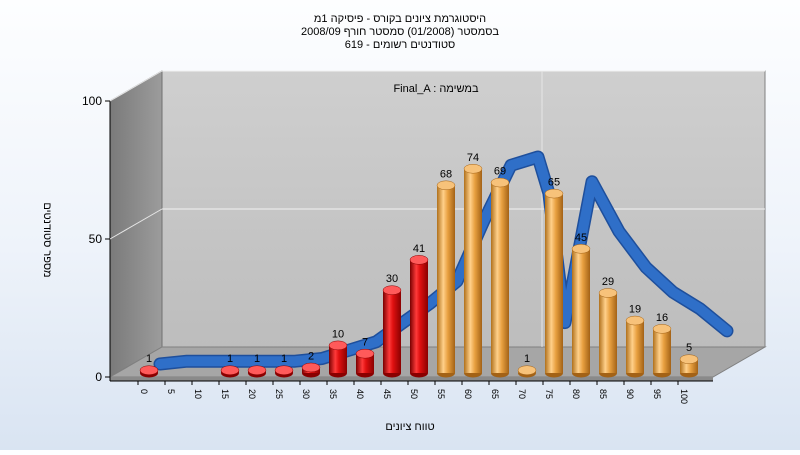  What do you see at coordinates (436, 89) in the screenshot?
I see `task-annotation: Final_A : במשימה` at bounding box center [436, 89].